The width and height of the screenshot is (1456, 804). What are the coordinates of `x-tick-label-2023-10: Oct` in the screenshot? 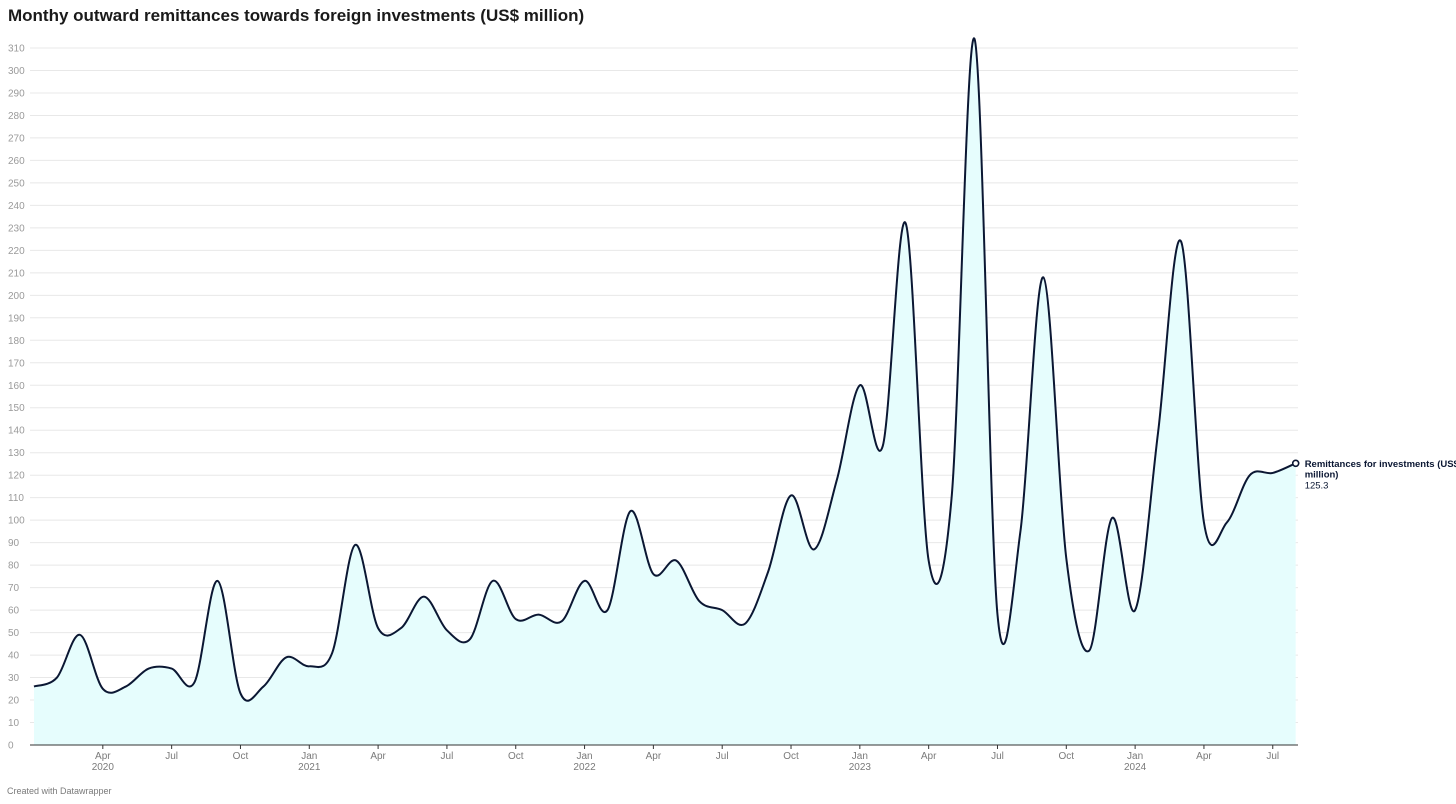 It's located at (1067, 756).